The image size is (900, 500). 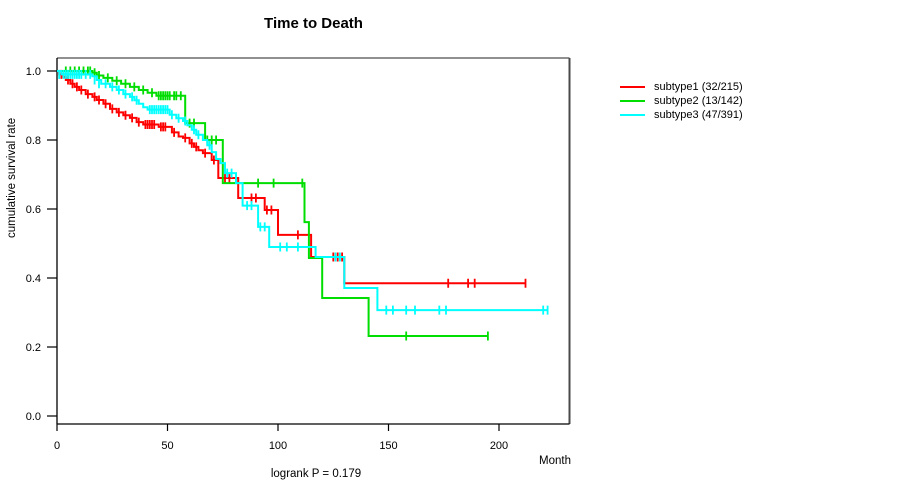 I want to click on x-tick-label: 50, so click(x=167, y=446).